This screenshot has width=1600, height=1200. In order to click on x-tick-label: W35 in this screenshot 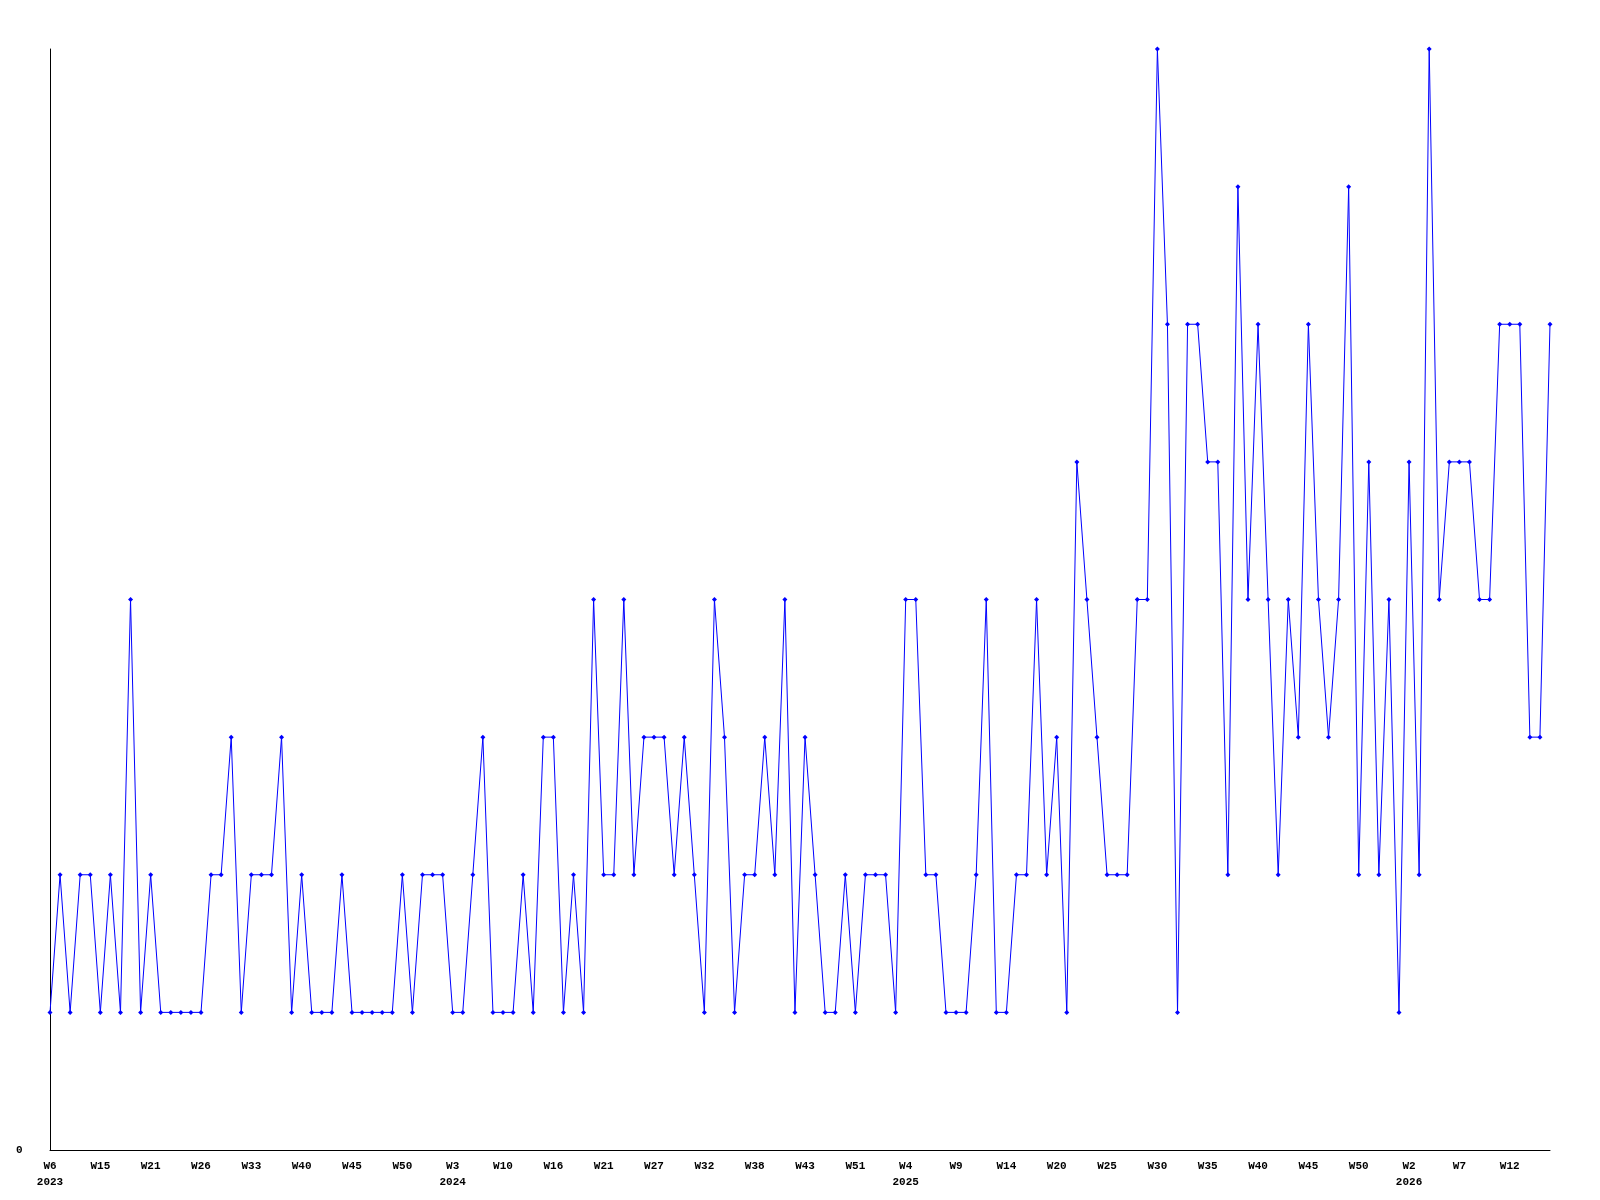, I will do `click(1208, 1166)`.